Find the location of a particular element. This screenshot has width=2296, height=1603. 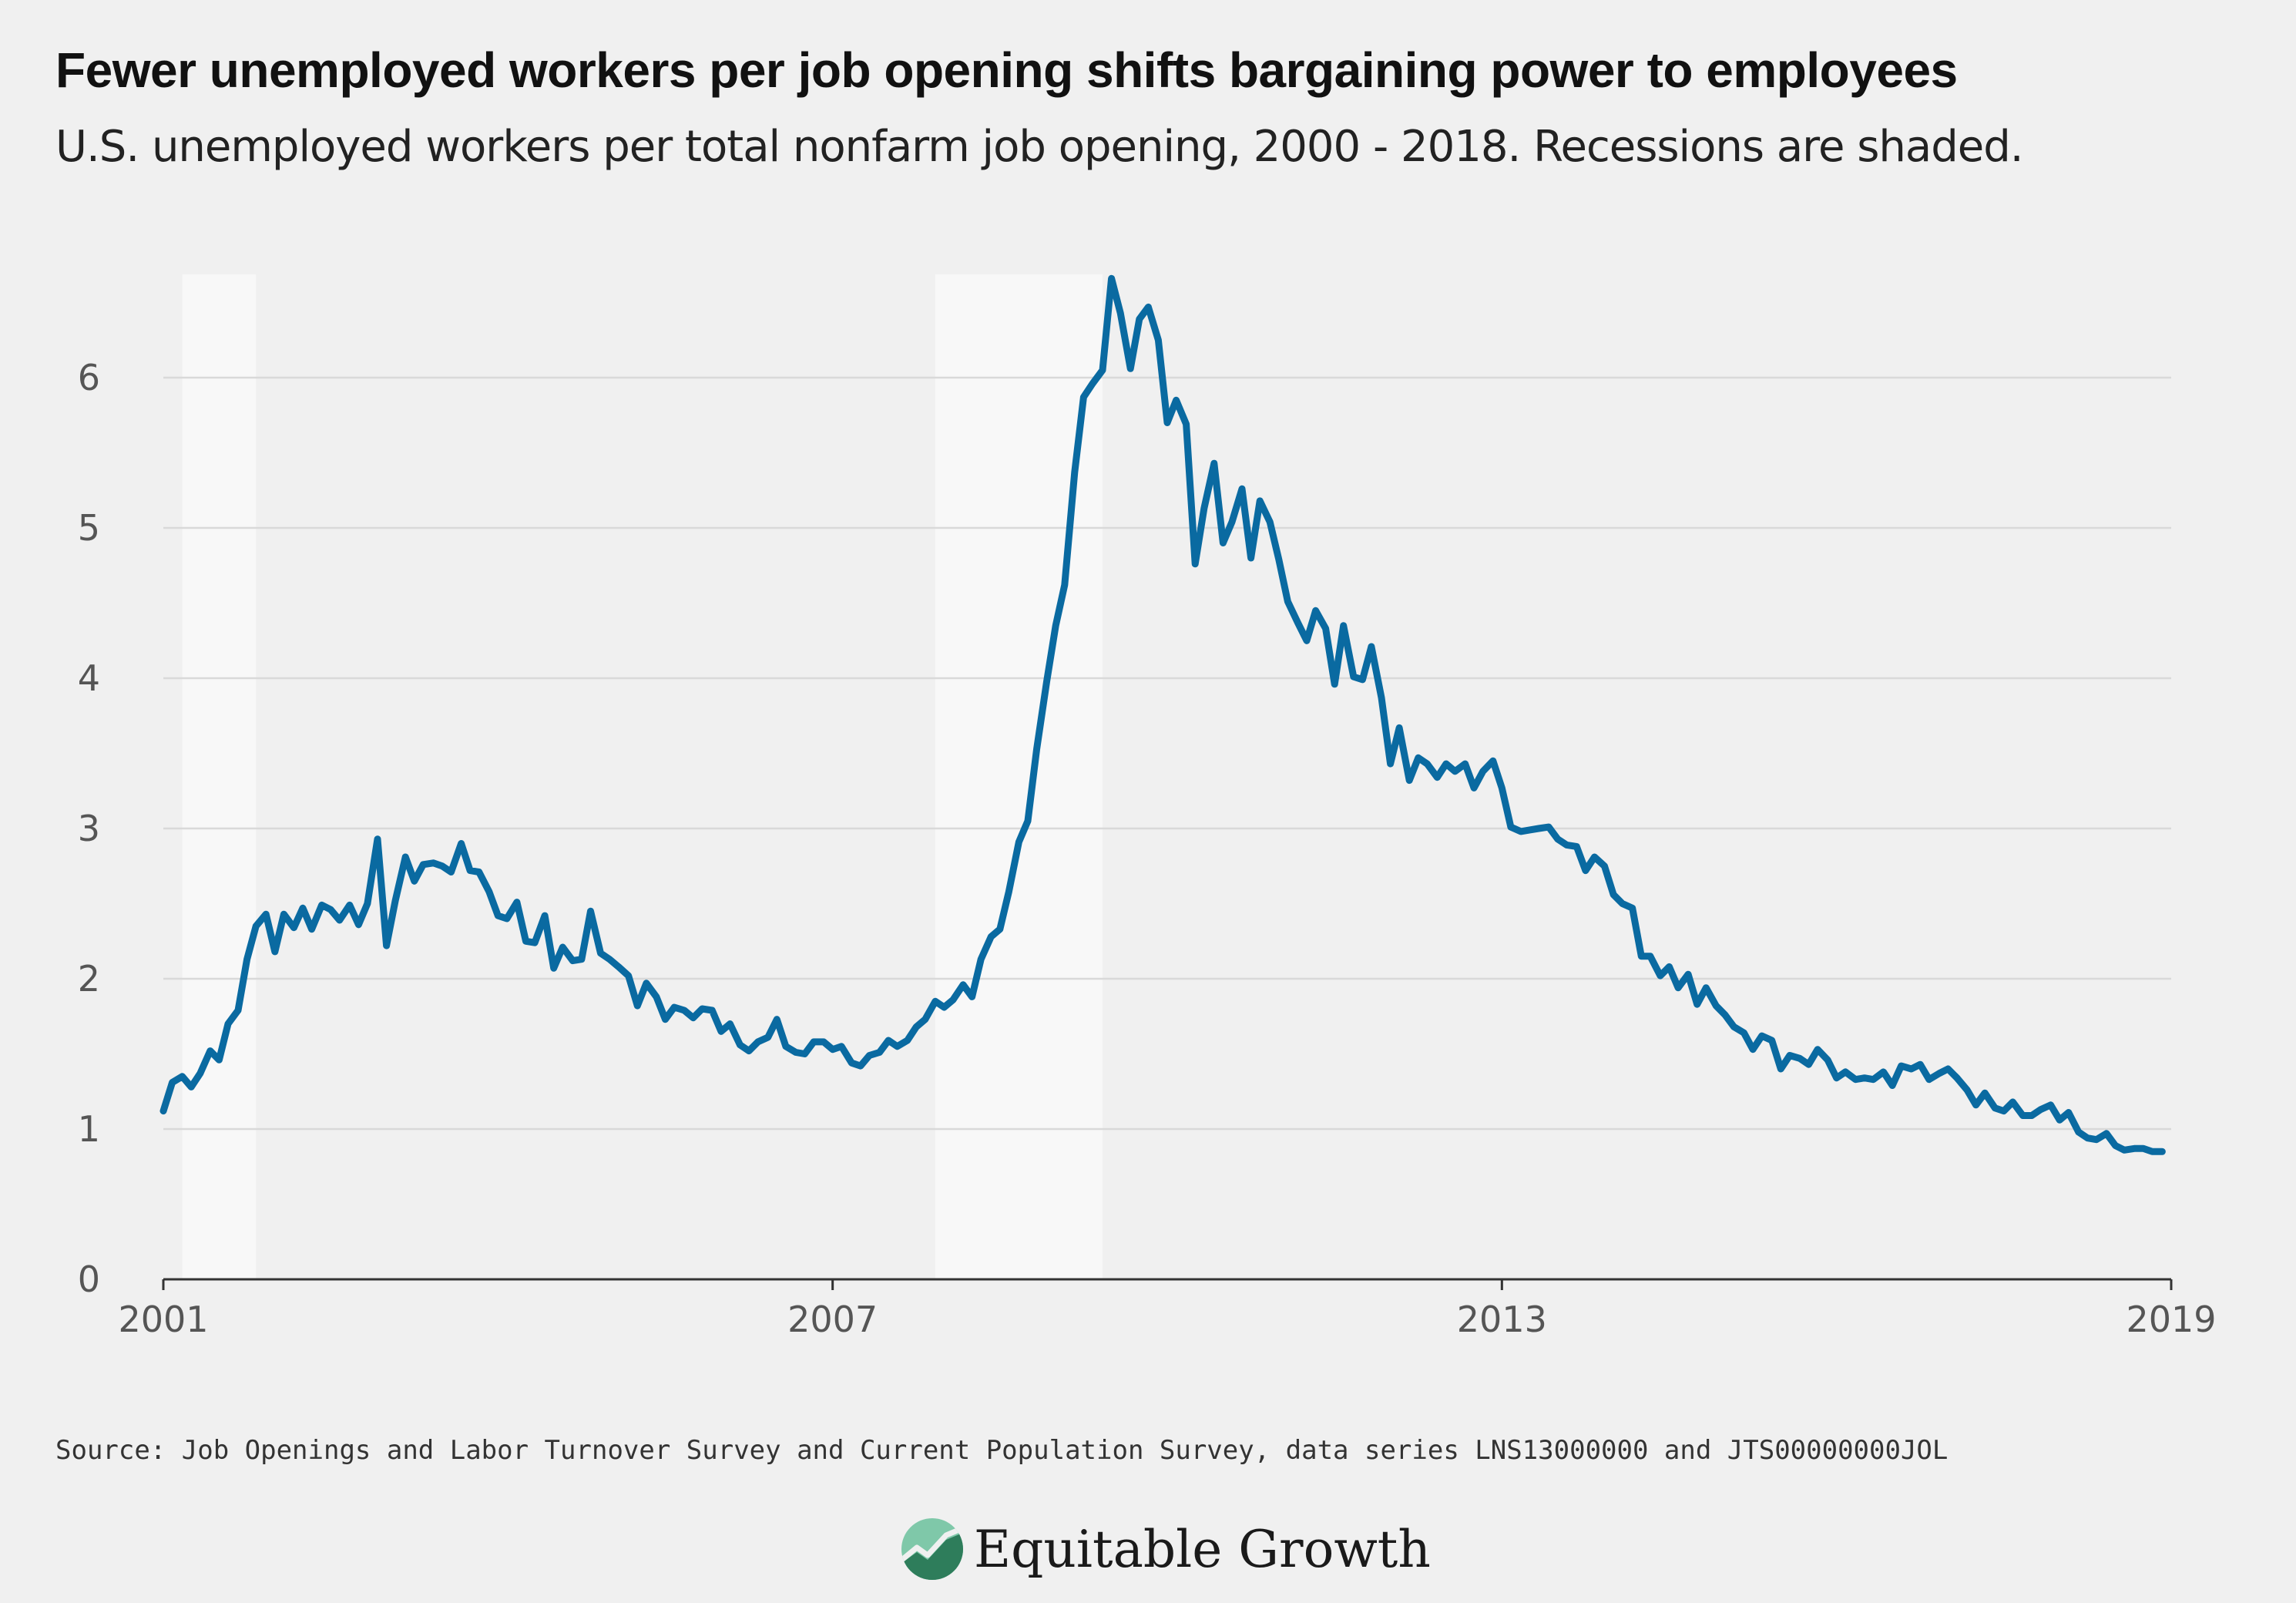

brand-logo: Equitable Growth is located at coordinates (1165, 1549).